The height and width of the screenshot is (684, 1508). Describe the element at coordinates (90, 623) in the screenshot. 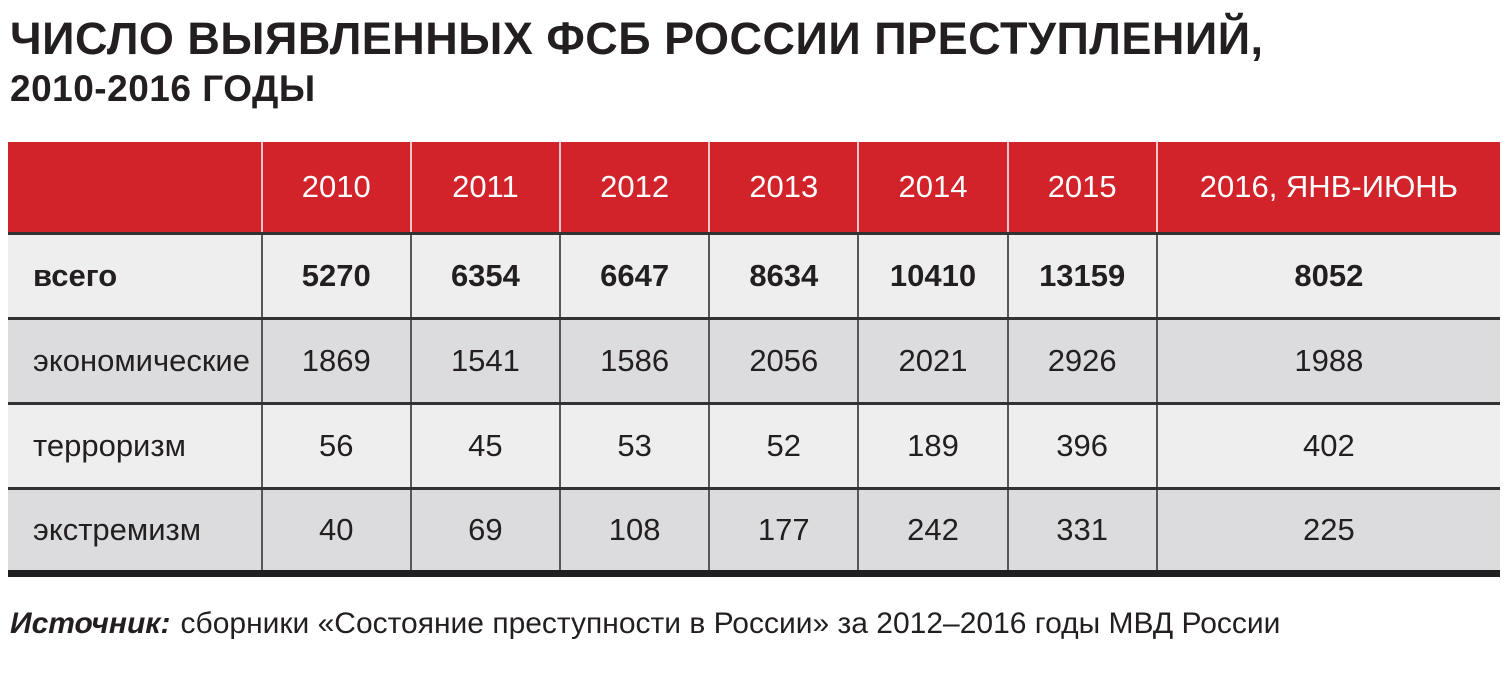

I see `source-label: Источник:` at that location.